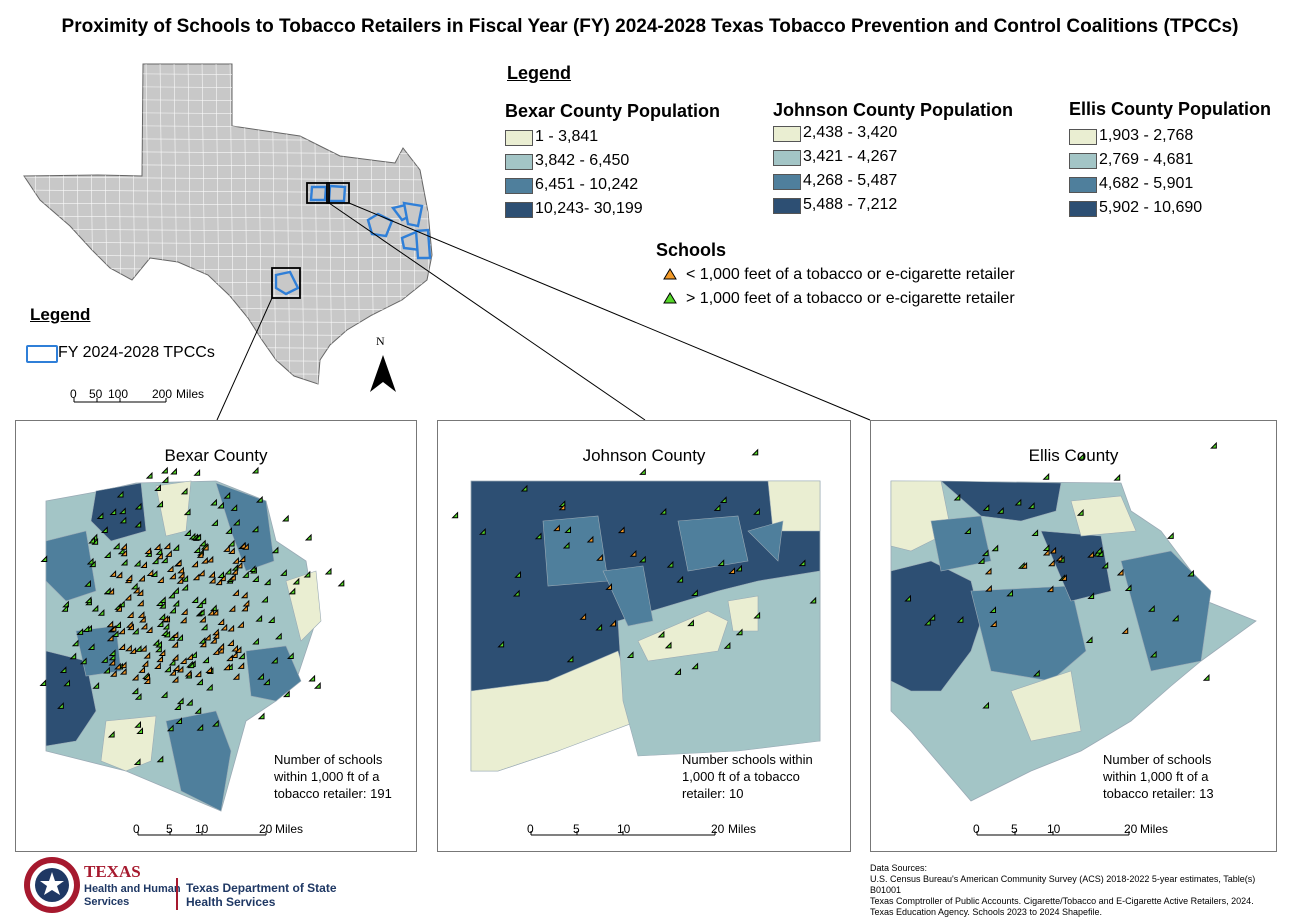 The height and width of the screenshot is (919, 1300). What do you see at coordinates (530, 829) in the screenshot?
I see `johnson-scale-0: 0` at bounding box center [530, 829].